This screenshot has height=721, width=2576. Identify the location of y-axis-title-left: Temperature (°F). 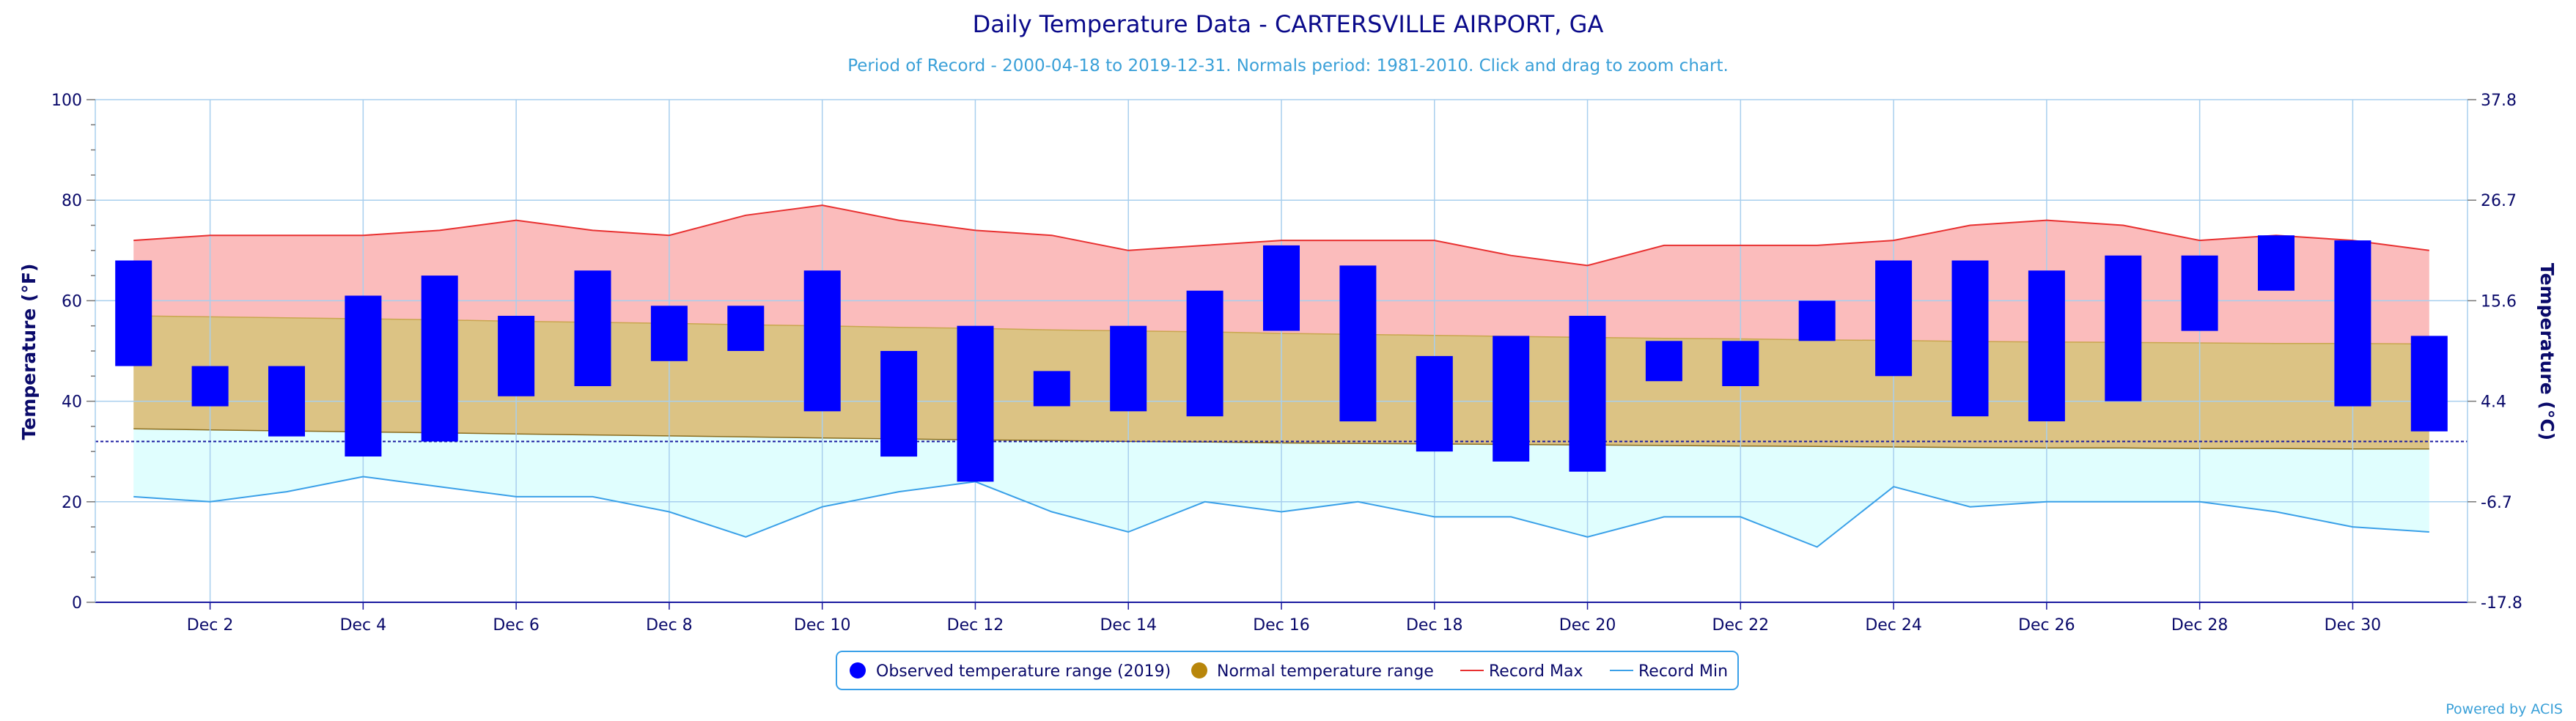
(29, 352).